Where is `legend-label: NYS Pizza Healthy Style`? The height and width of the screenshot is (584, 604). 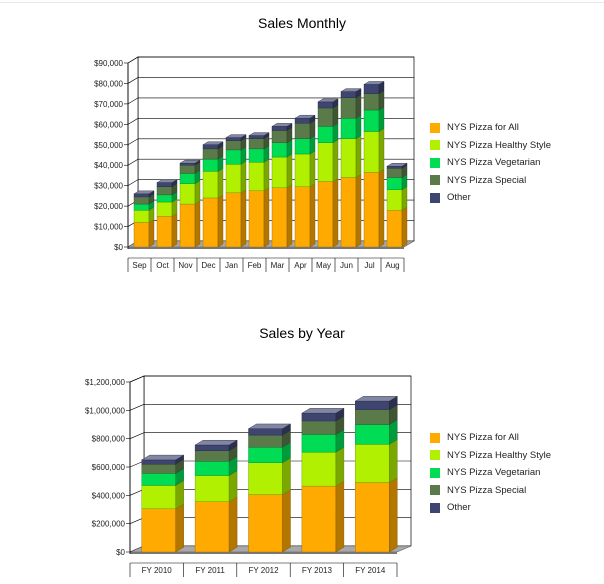
legend-label: NYS Pizza Healthy Style is located at coordinates (499, 145).